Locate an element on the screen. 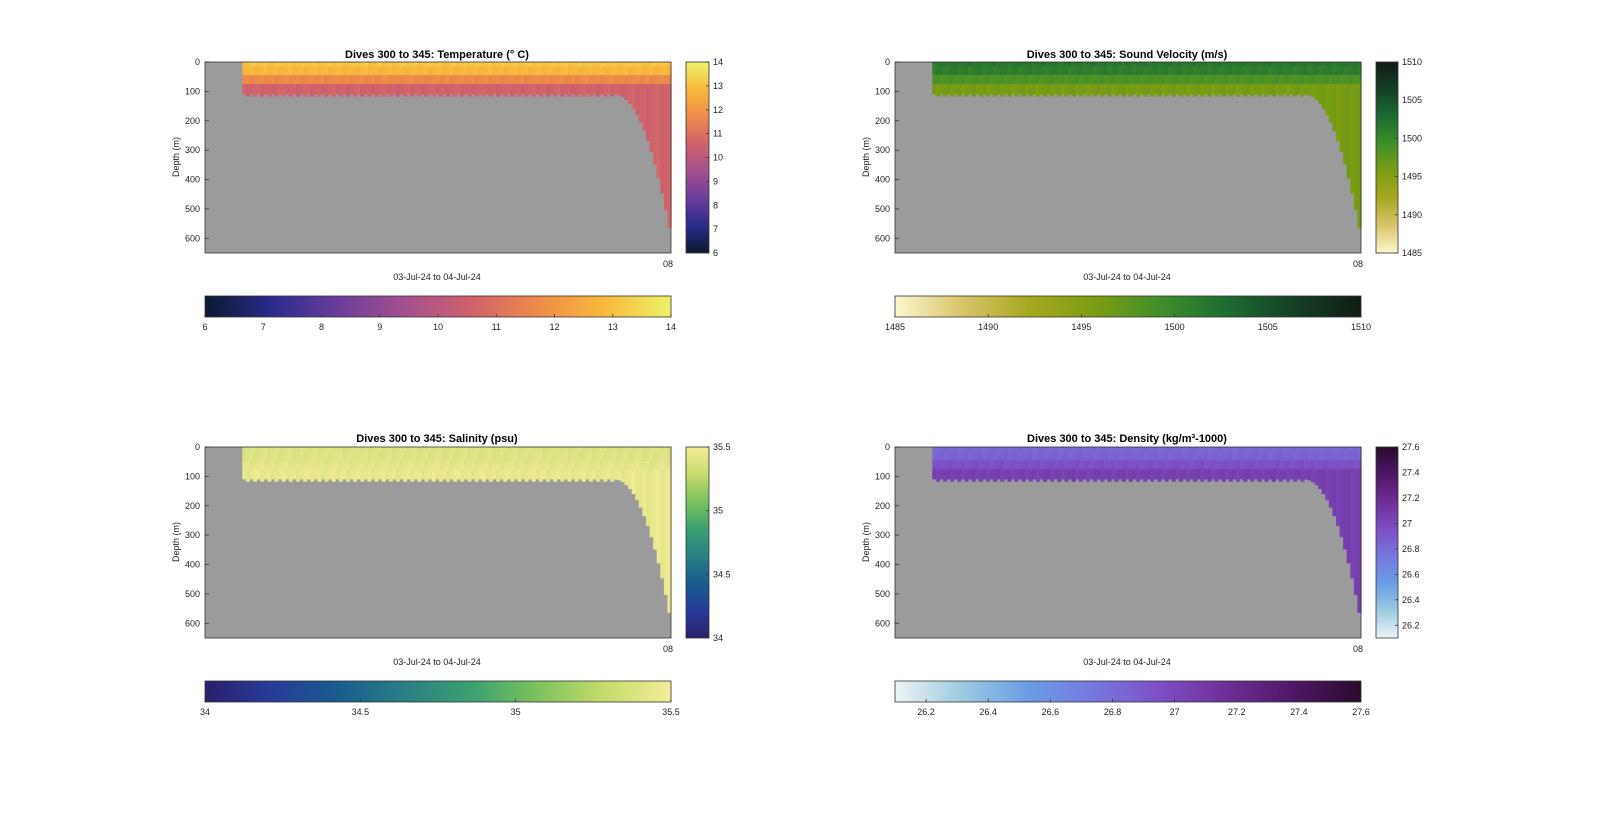 The height and width of the screenshot is (830, 1600). colorbar-bar is located at coordinates (438, 306).